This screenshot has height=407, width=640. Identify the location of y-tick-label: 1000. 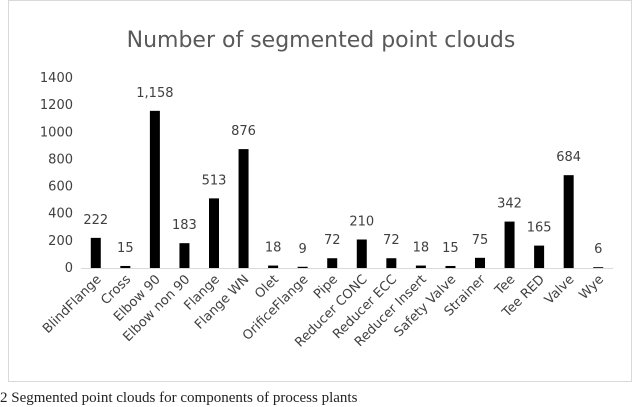
(56, 132).